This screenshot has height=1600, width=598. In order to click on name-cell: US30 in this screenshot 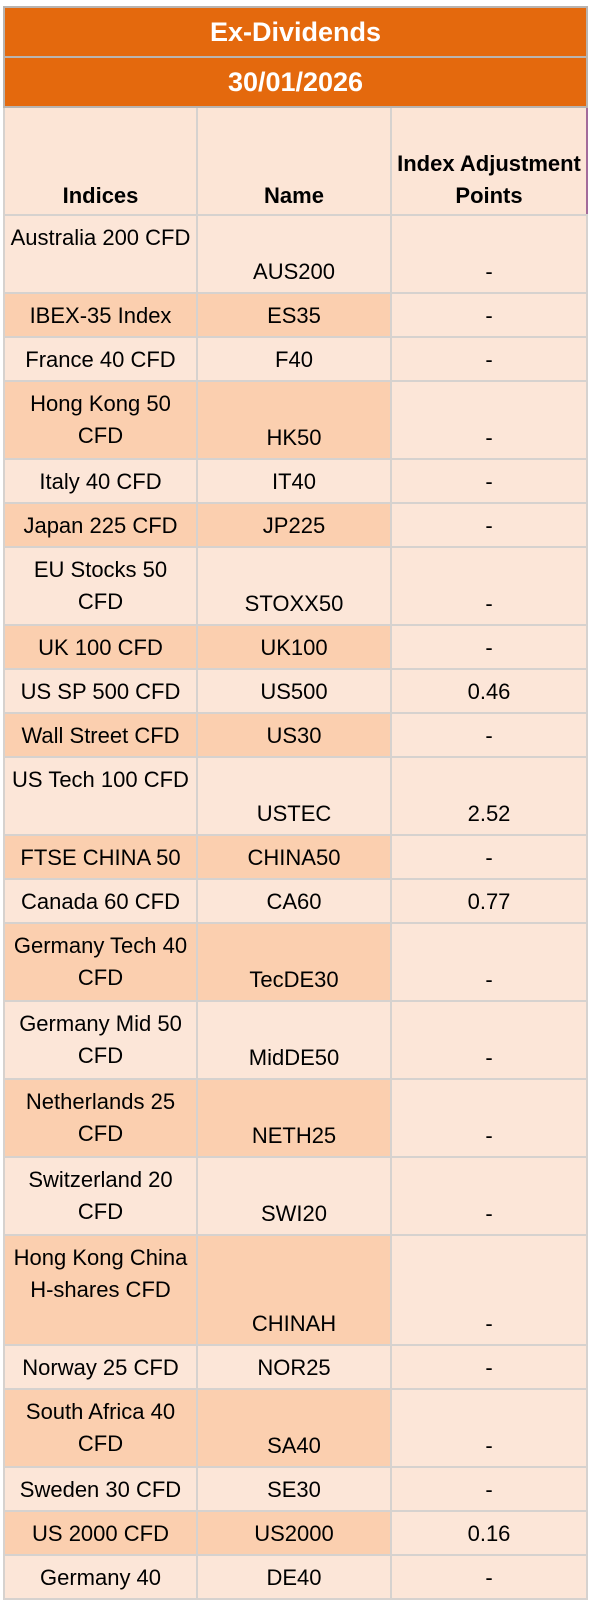, I will do `click(294, 735)`.